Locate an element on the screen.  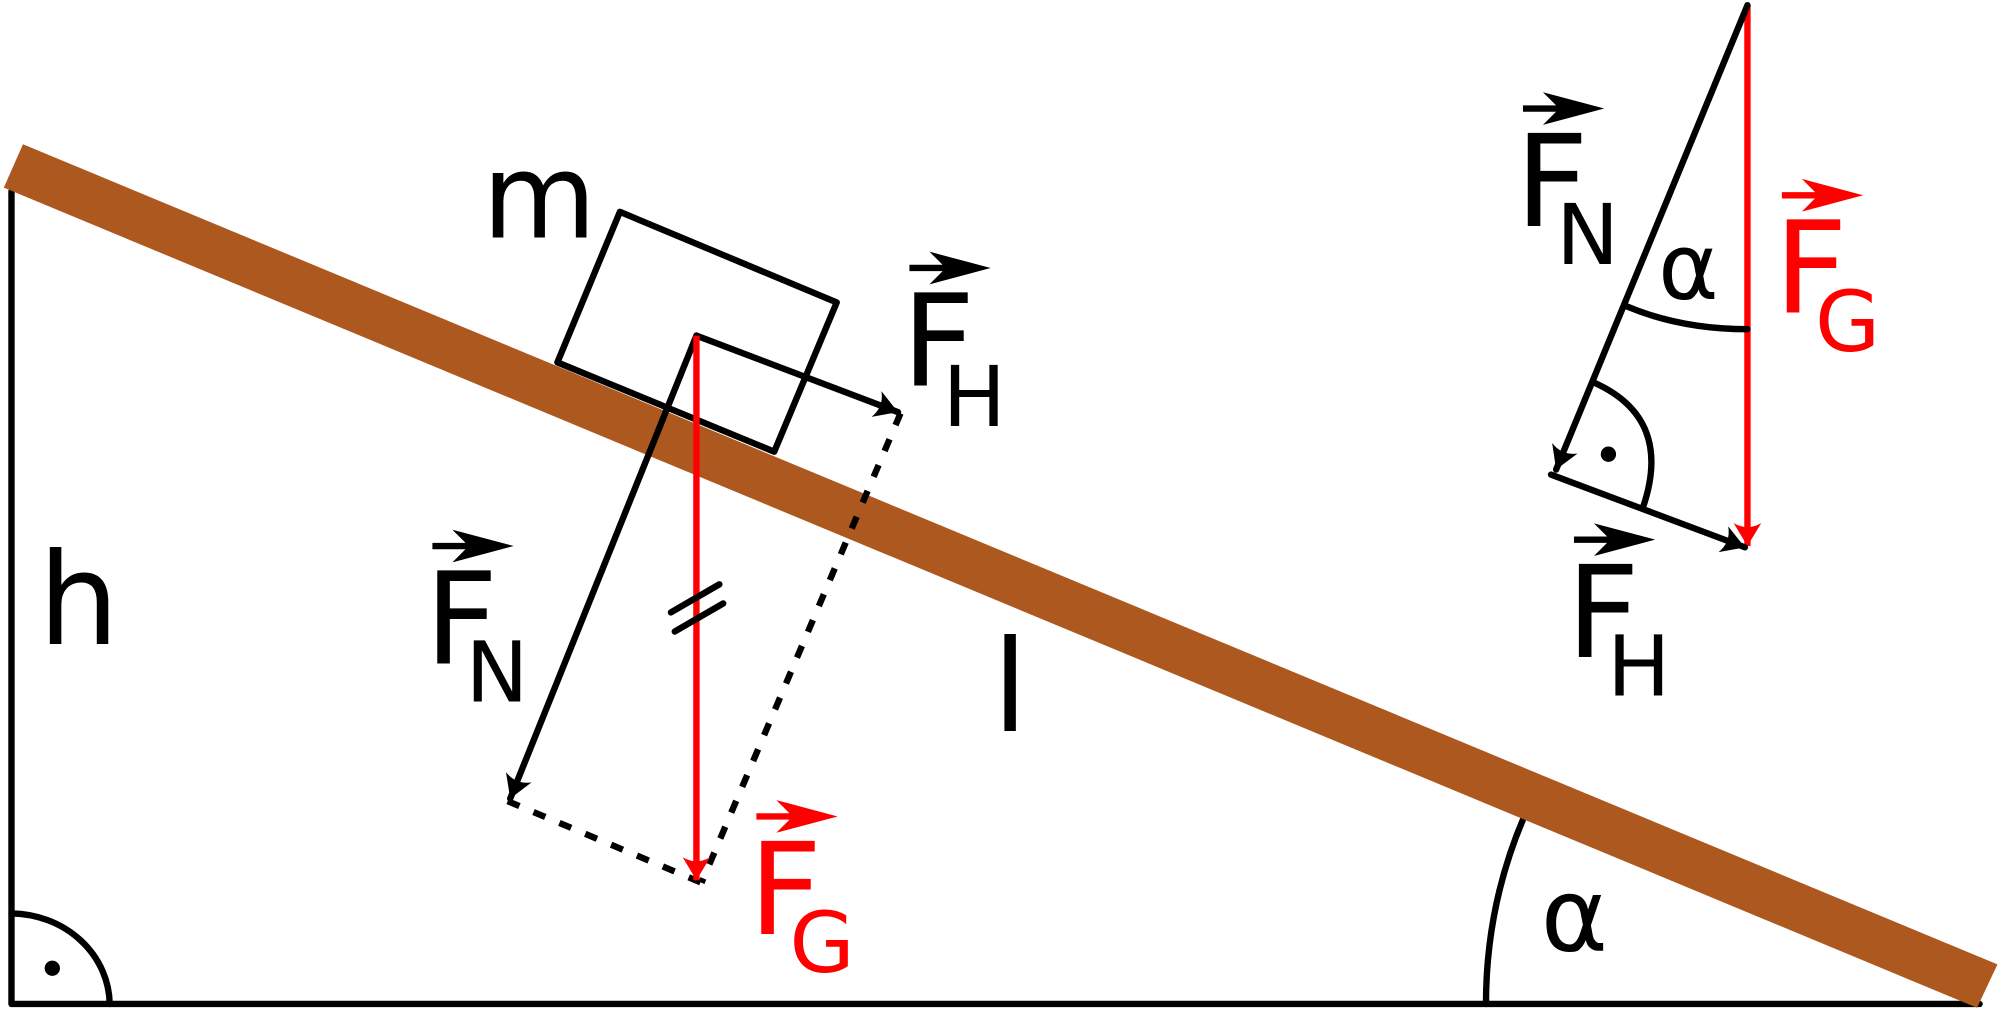
height-label: h is located at coordinates (78, 601).